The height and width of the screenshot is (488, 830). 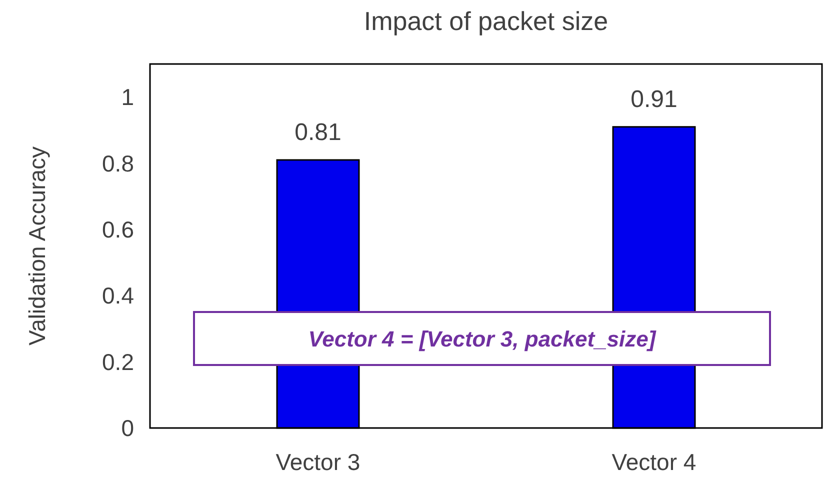 What do you see at coordinates (118, 295) in the screenshot?
I see `y-tick-label: 0.4` at bounding box center [118, 295].